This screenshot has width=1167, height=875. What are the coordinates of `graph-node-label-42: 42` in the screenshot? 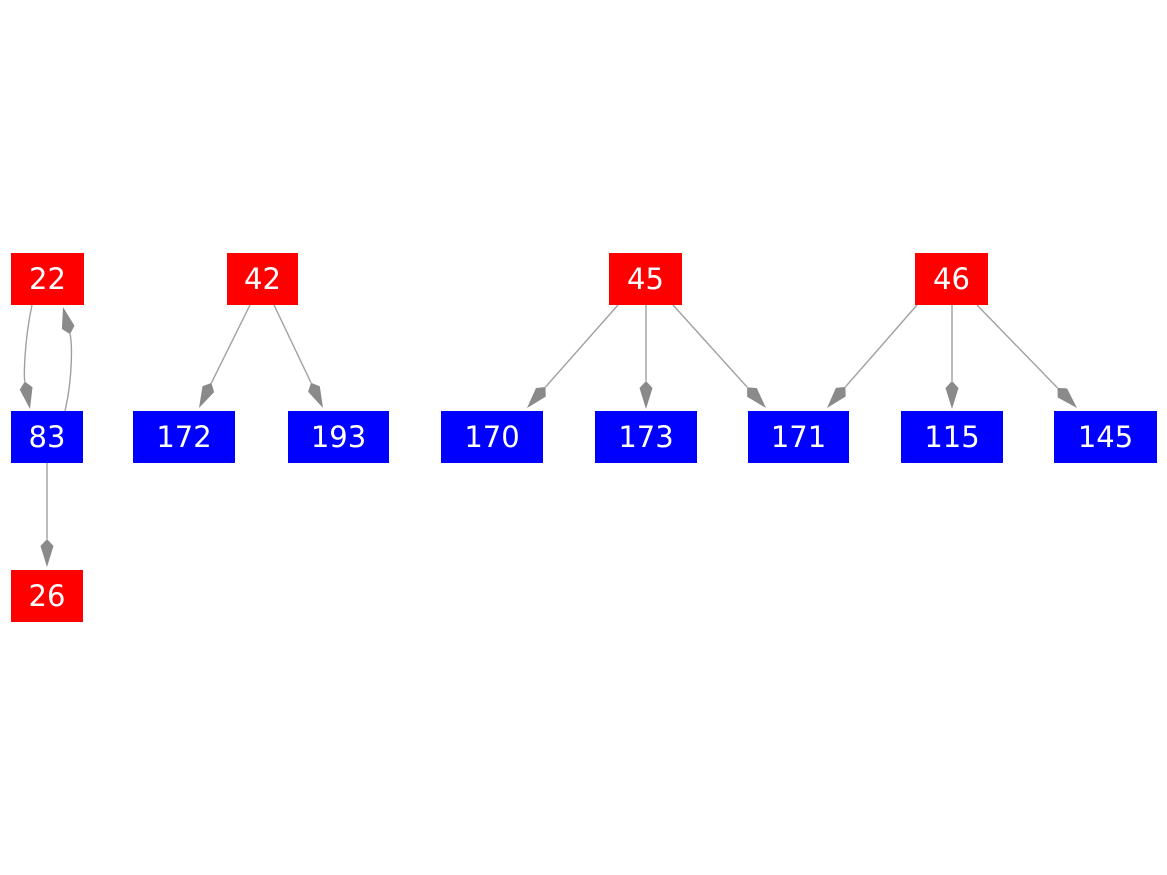 It's located at (262, 279).